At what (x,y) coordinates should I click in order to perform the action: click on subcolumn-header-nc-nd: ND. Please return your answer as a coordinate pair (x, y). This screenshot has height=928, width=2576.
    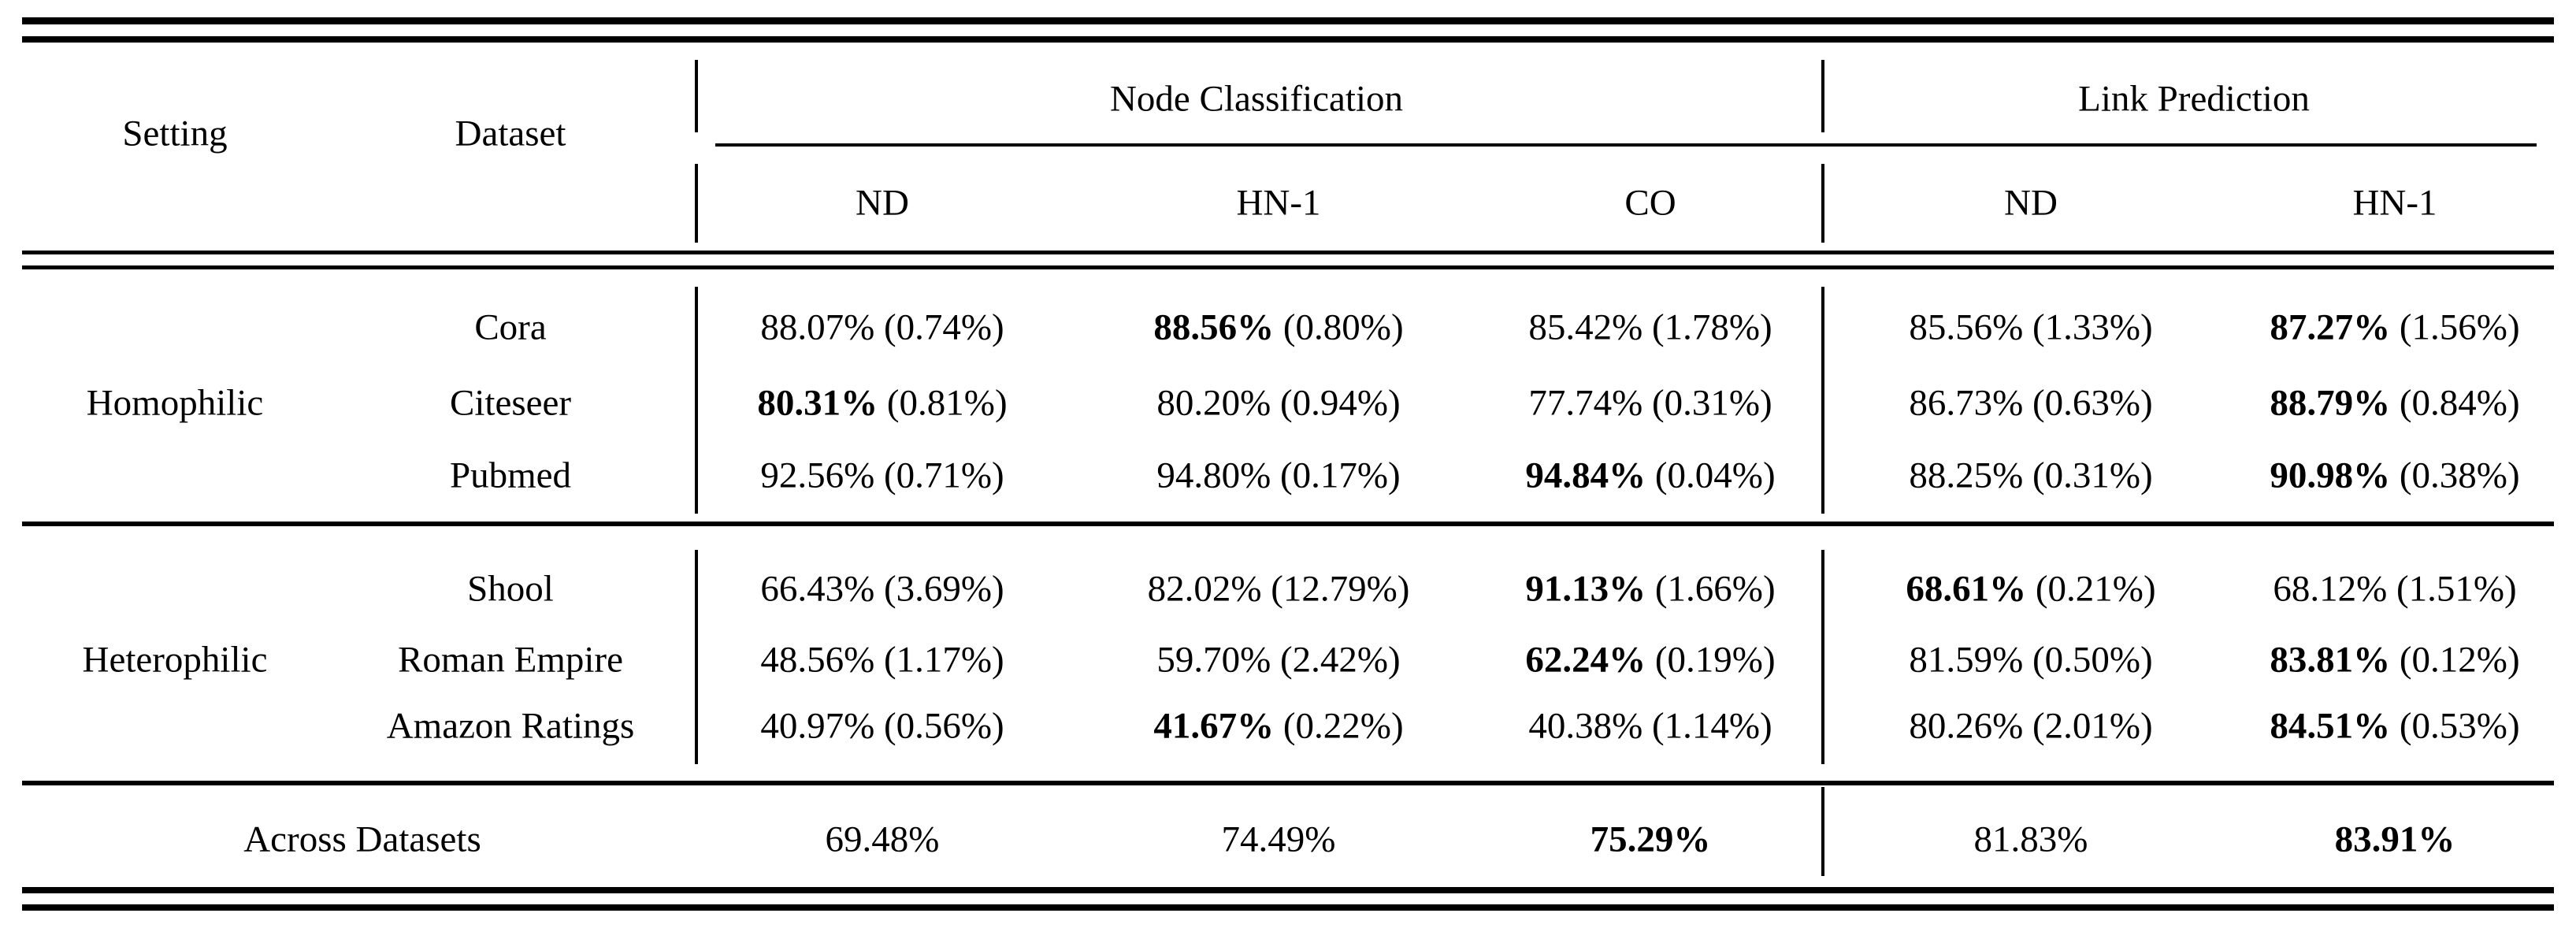
    Looking at the image, I should click on (882, 203).